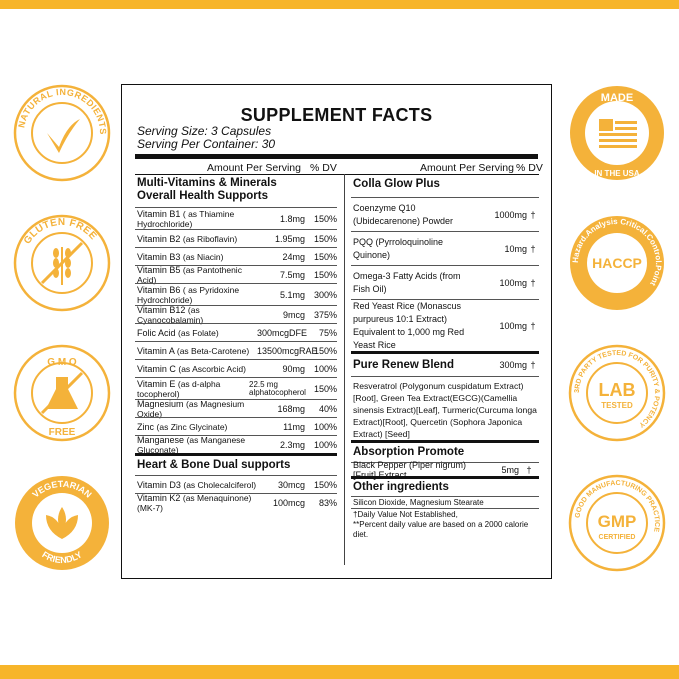 The image size is (679, 679). What do you see at coordinates (529, 168) in the screenshot?
I see `right-dv-header: % DV` at bounding box center [529, 168].